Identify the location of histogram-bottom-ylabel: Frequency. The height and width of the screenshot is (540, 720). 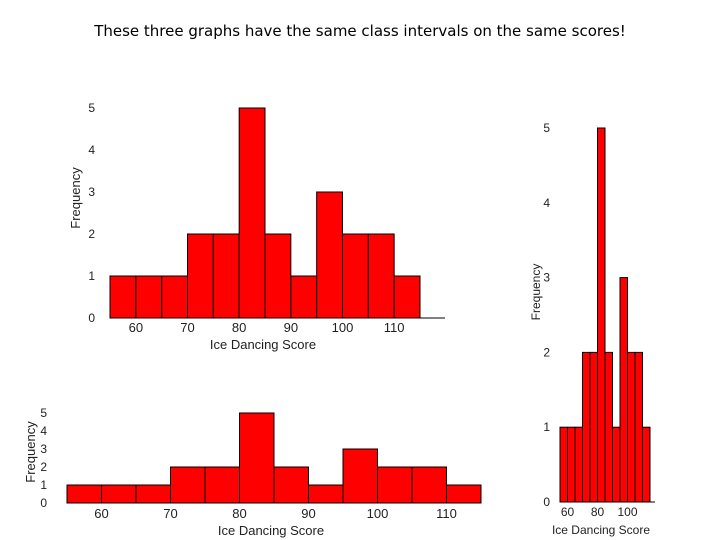
(30, 452).